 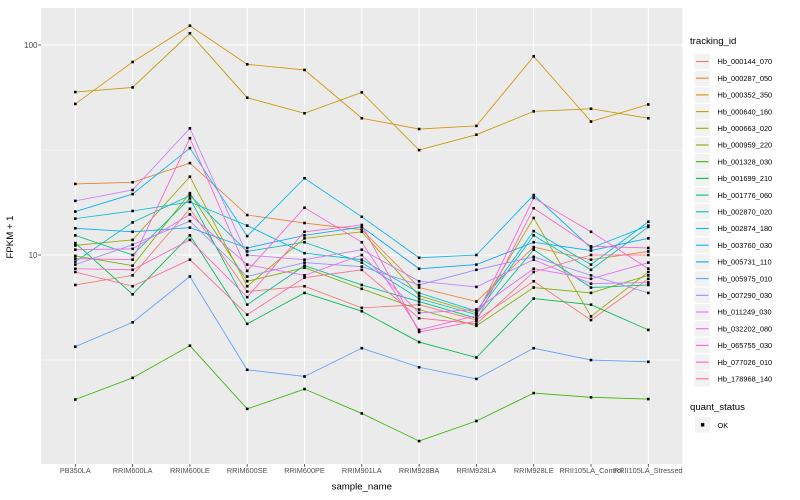 What do you see at coordinates (745, 245) in the screenshot?
I see `legend-label-Hb_003760_030: Hb_003760_030` at bounding box center [745, 245].